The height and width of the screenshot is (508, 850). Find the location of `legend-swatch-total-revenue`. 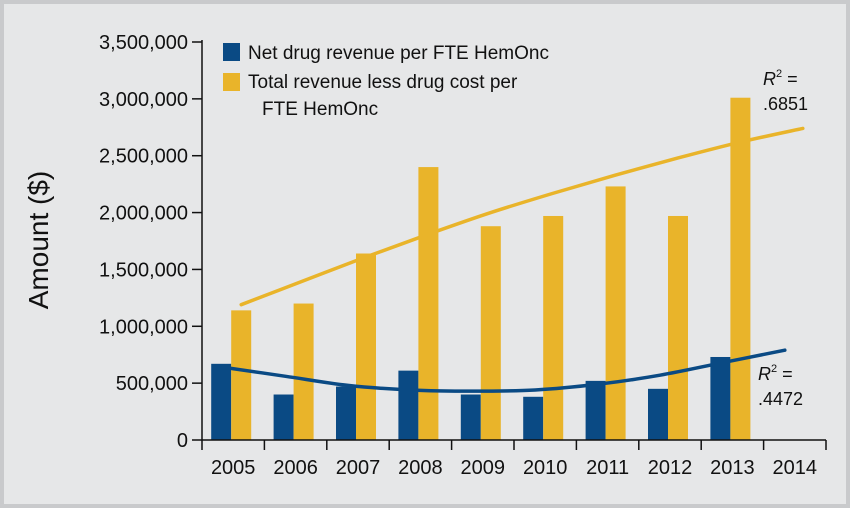

legend-swatch-total-revenue is located at coordinates (231, 82).